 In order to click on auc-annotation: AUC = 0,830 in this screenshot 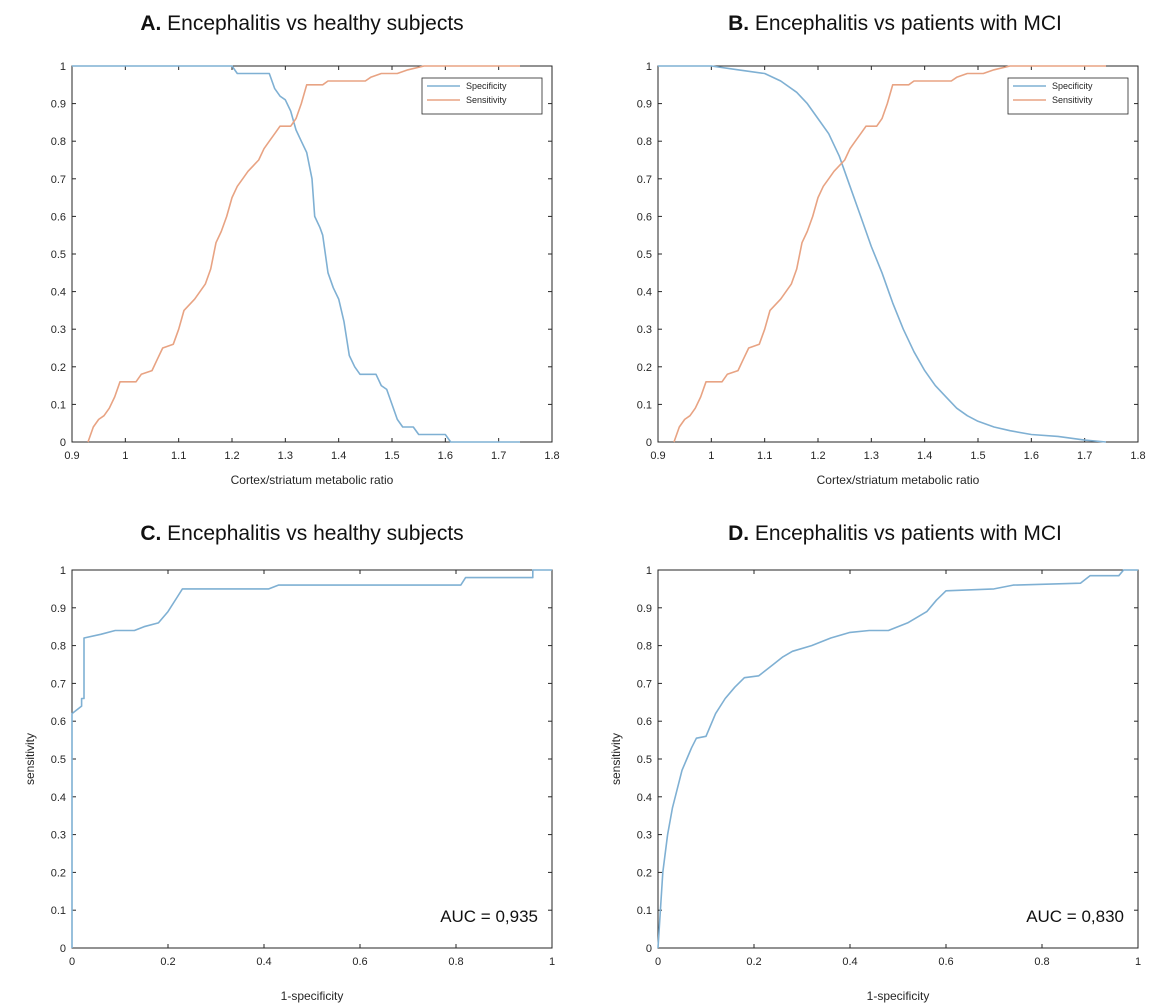, I will do `click(1075, 916)`.